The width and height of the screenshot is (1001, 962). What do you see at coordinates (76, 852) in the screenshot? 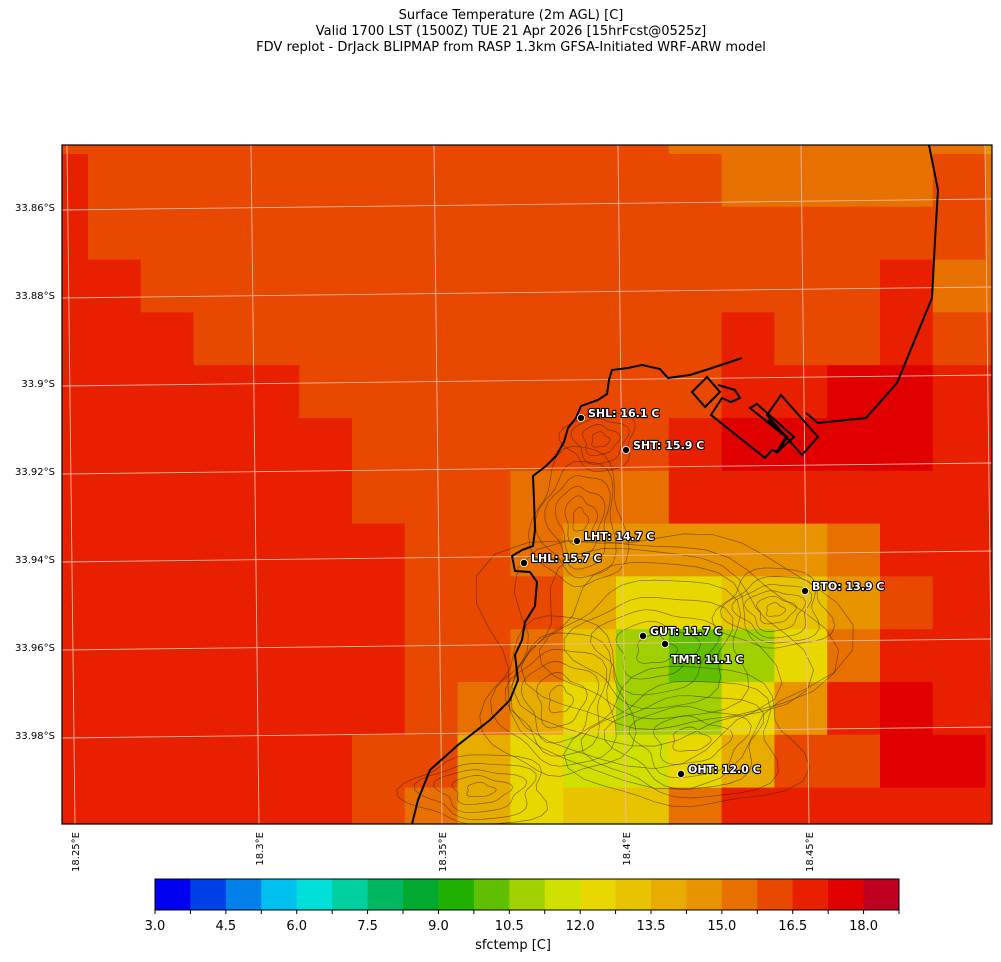
I see `longitude-label: 18.25°E` at bounding box center [76, 852].